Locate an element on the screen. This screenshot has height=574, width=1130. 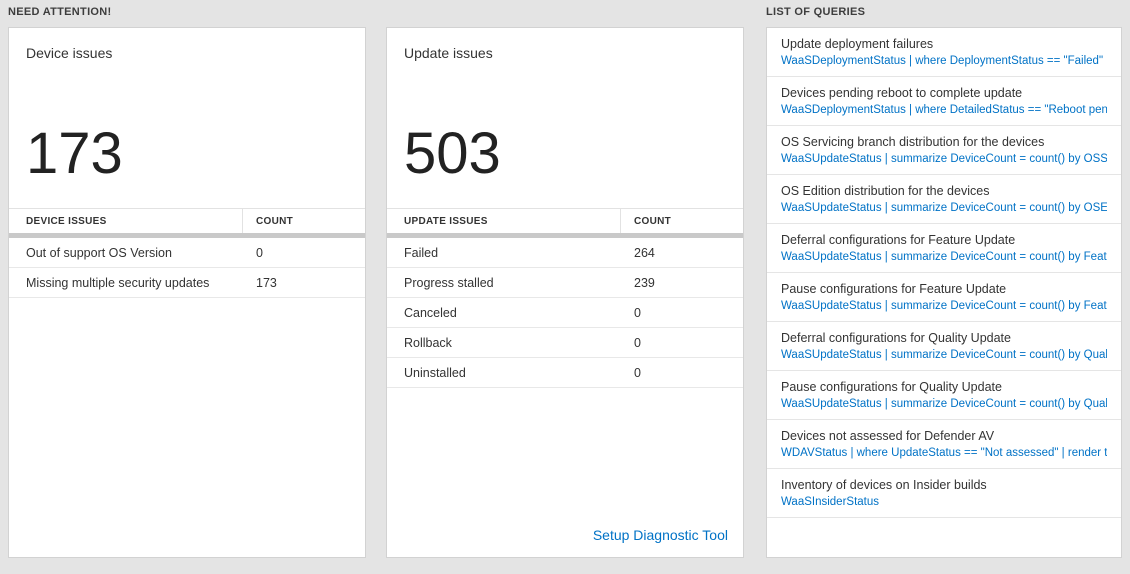
table-header: UPDATE ISSUES COUNT is located at coordinates (565, 220).